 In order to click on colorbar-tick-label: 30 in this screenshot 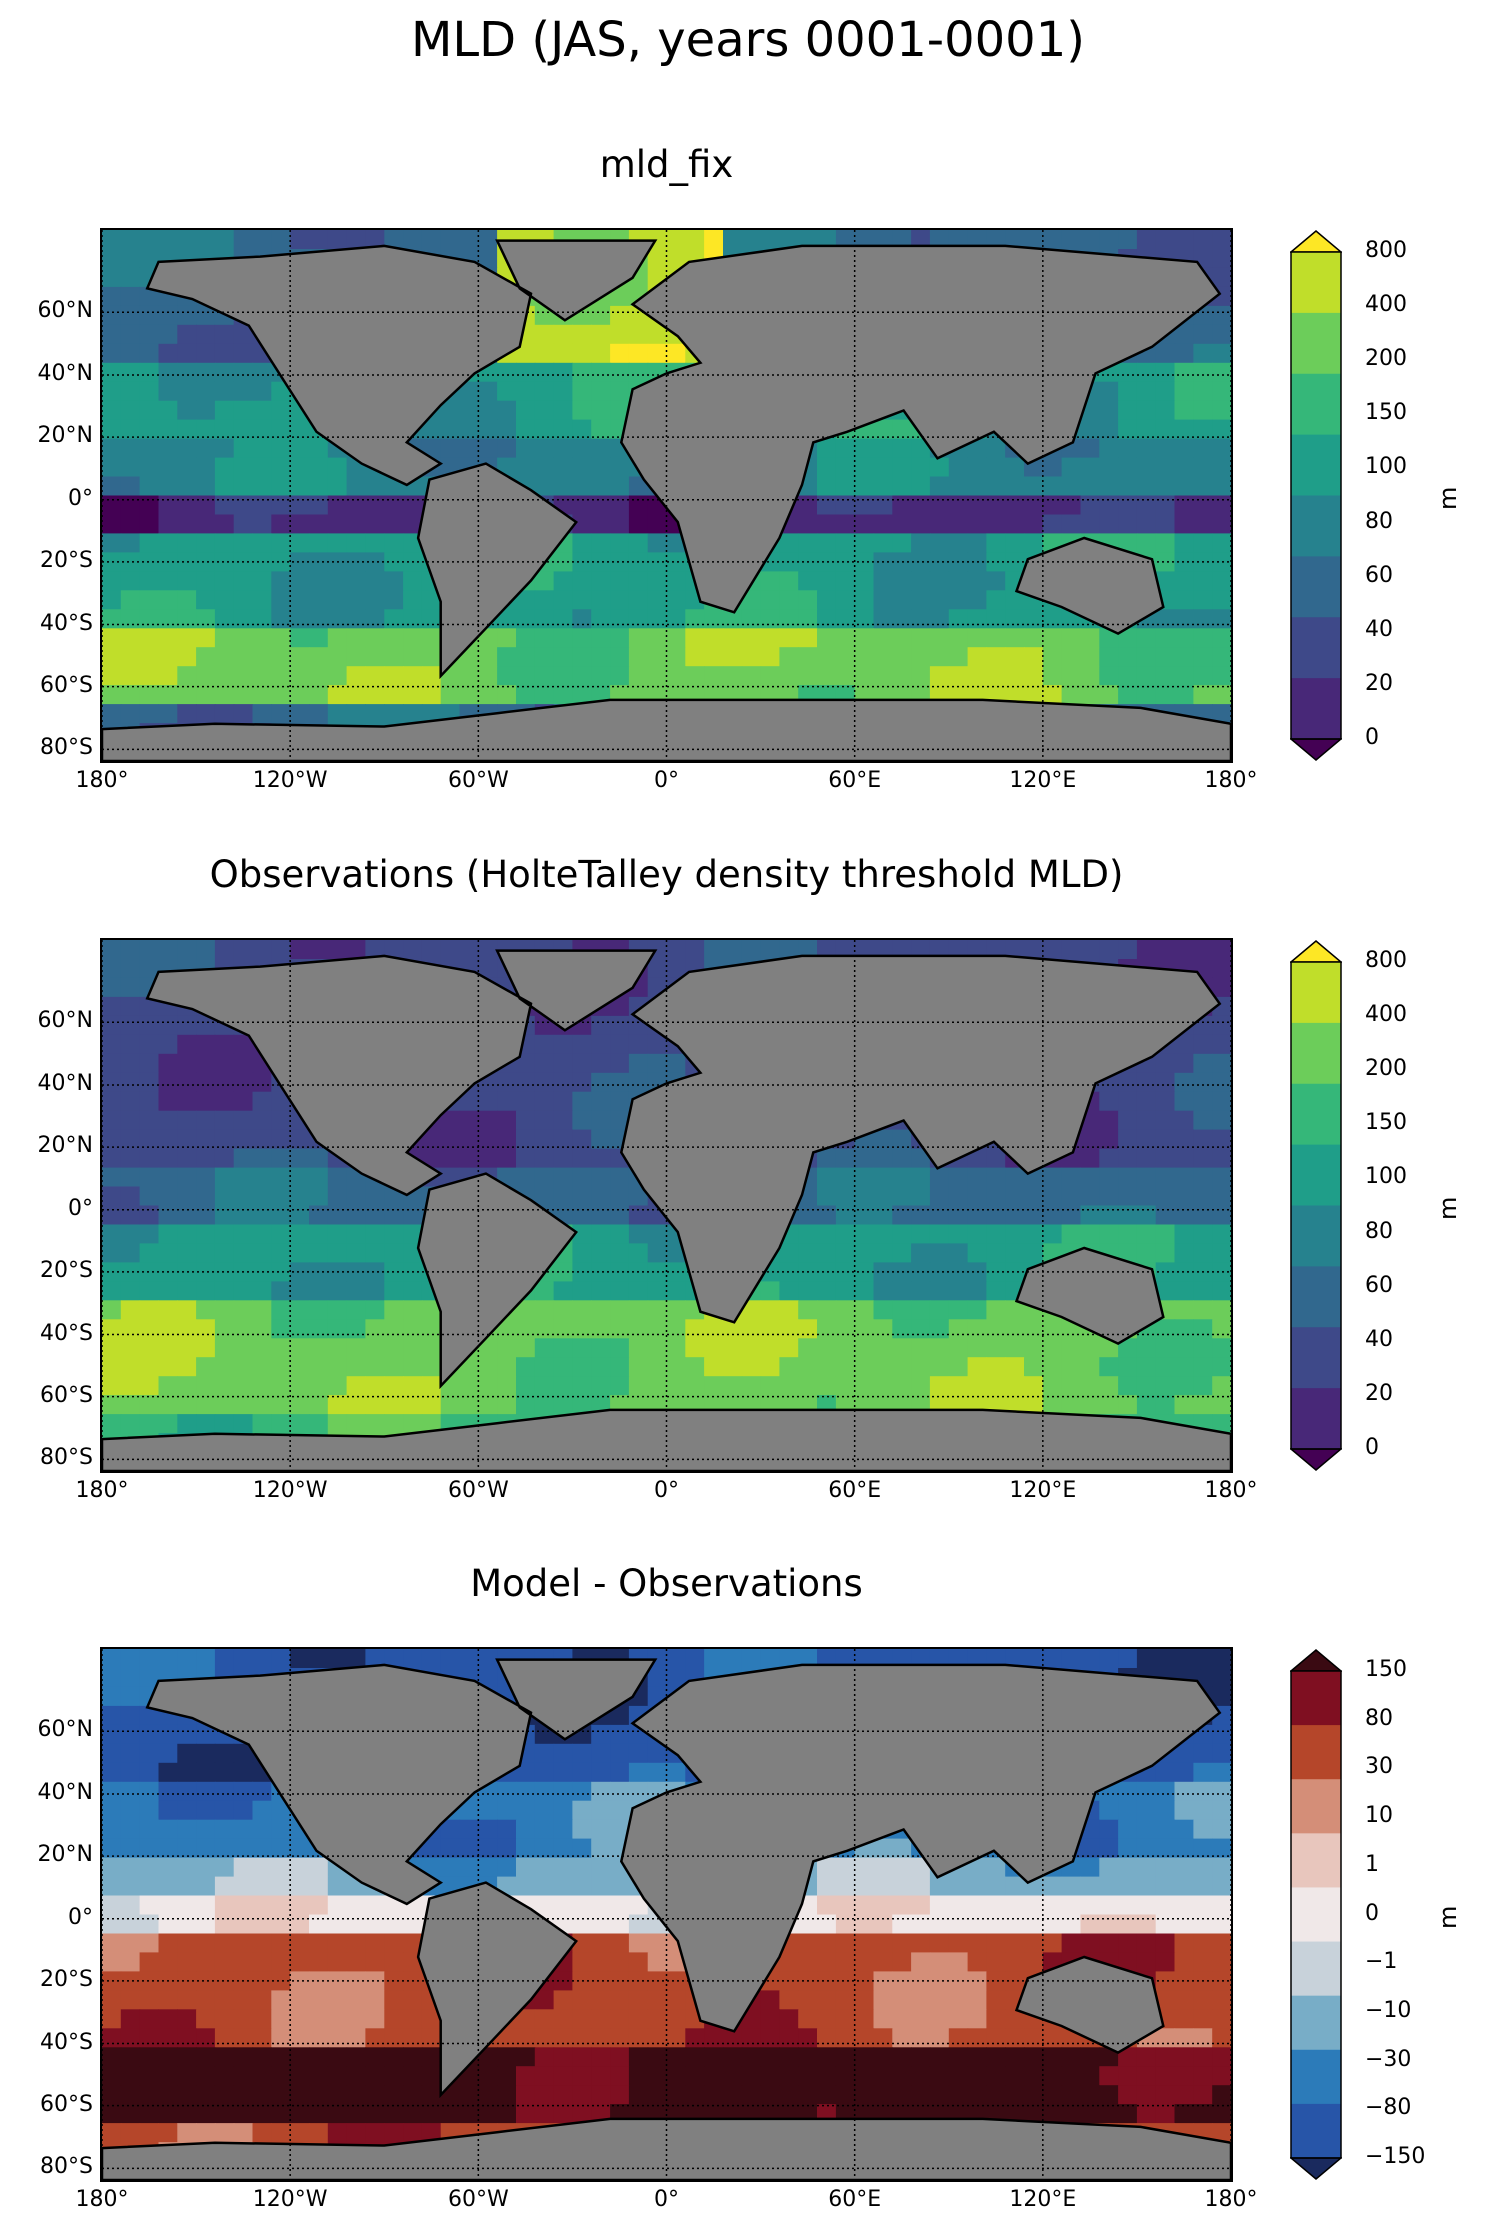, I will do `click(1379, 1767)`.